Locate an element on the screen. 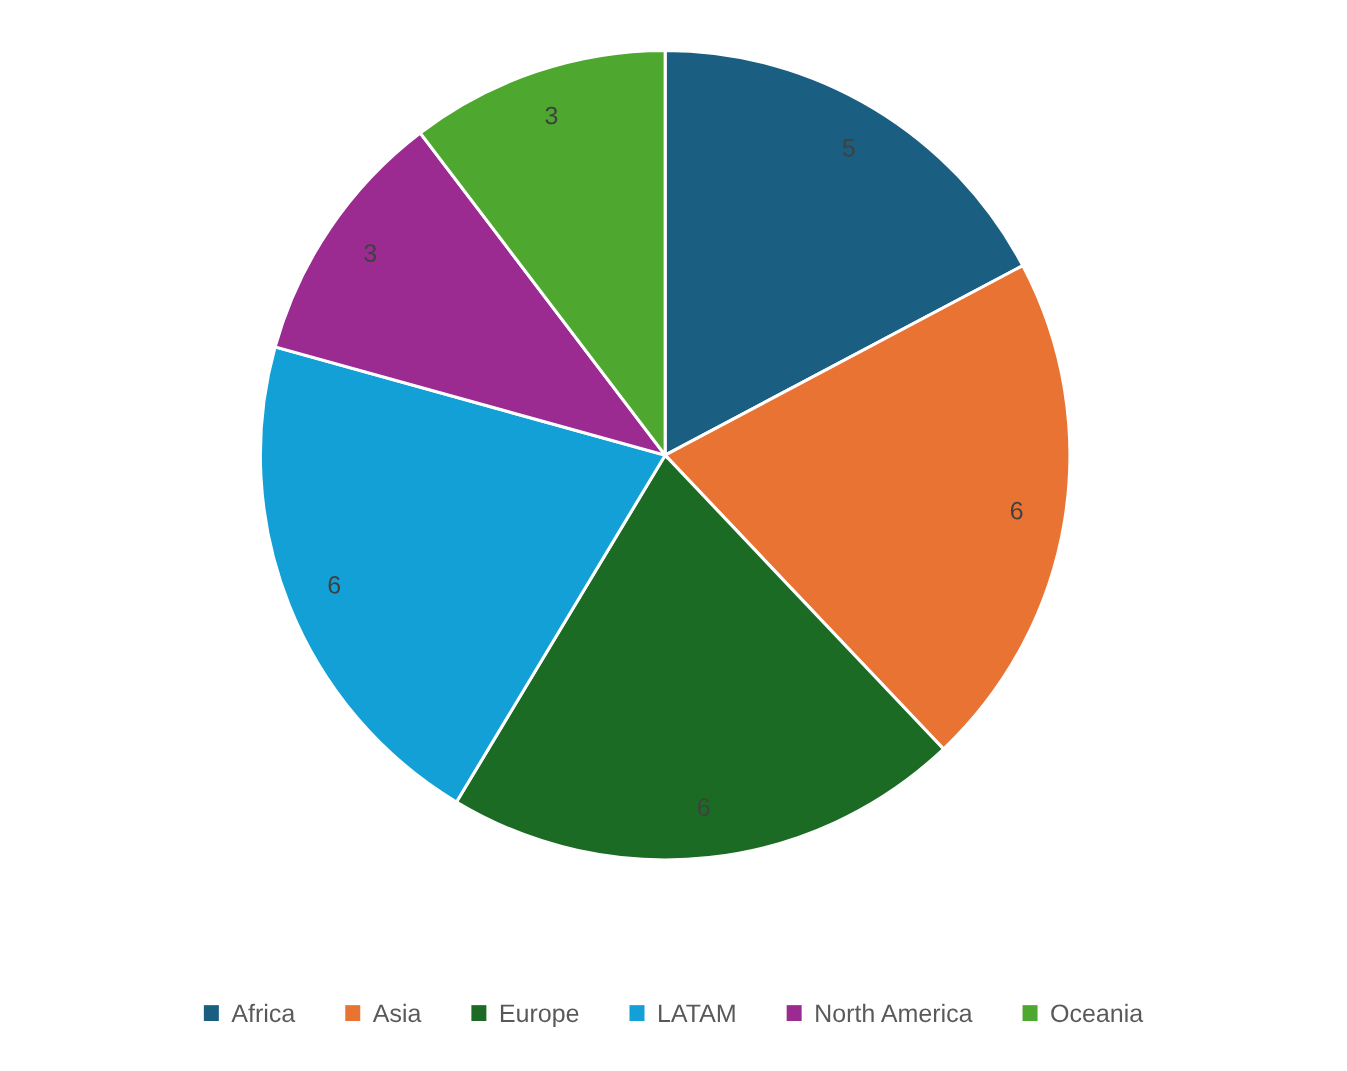  legend-label: Asia is located at coordinates (397, 1013).